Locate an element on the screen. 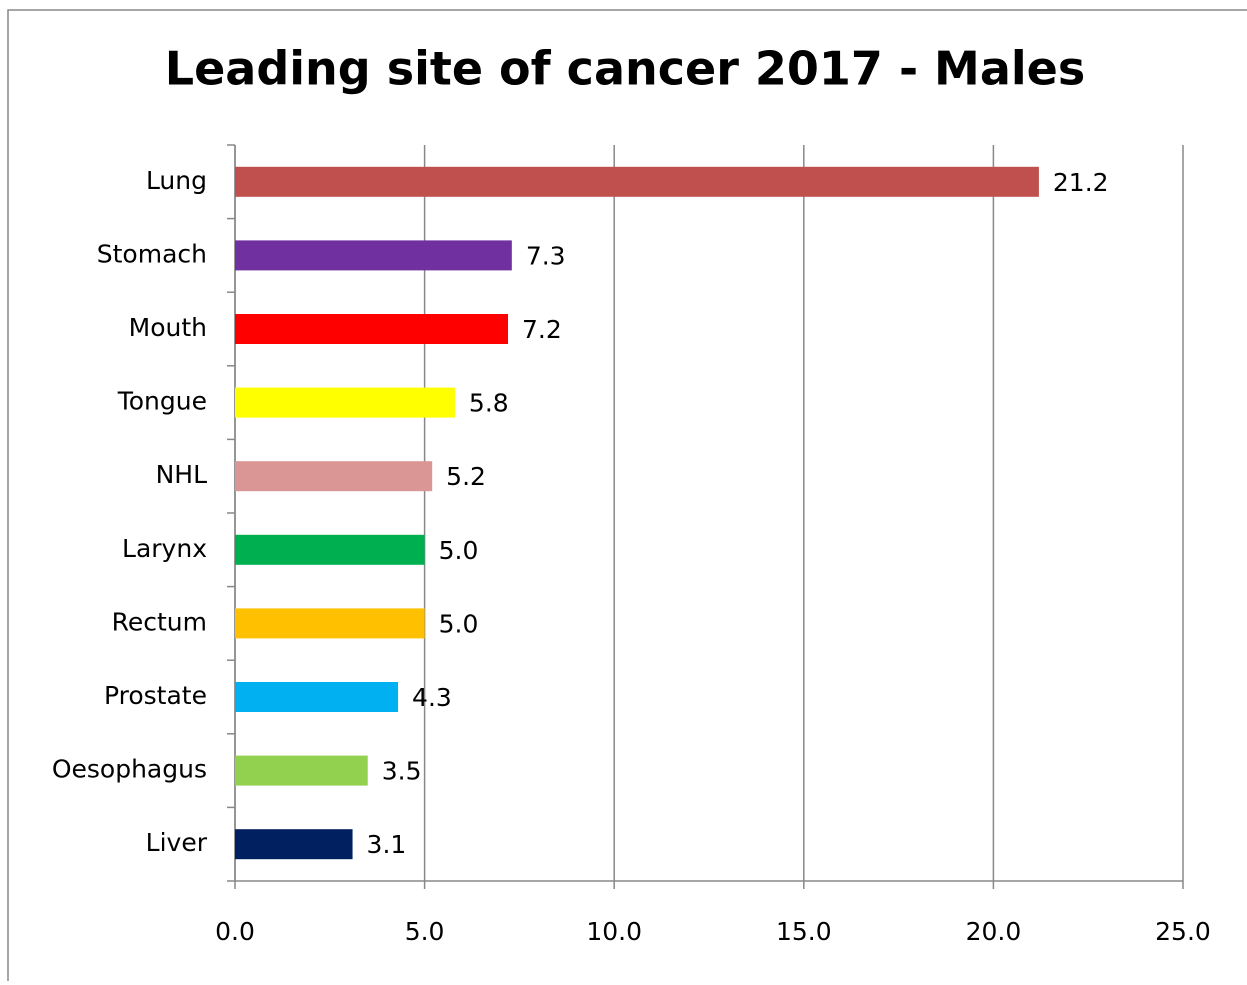 Image resolution: width=1247 pixels, height=985 pixels. y-tick-label: Prostate is located at coordinates (155, 695).